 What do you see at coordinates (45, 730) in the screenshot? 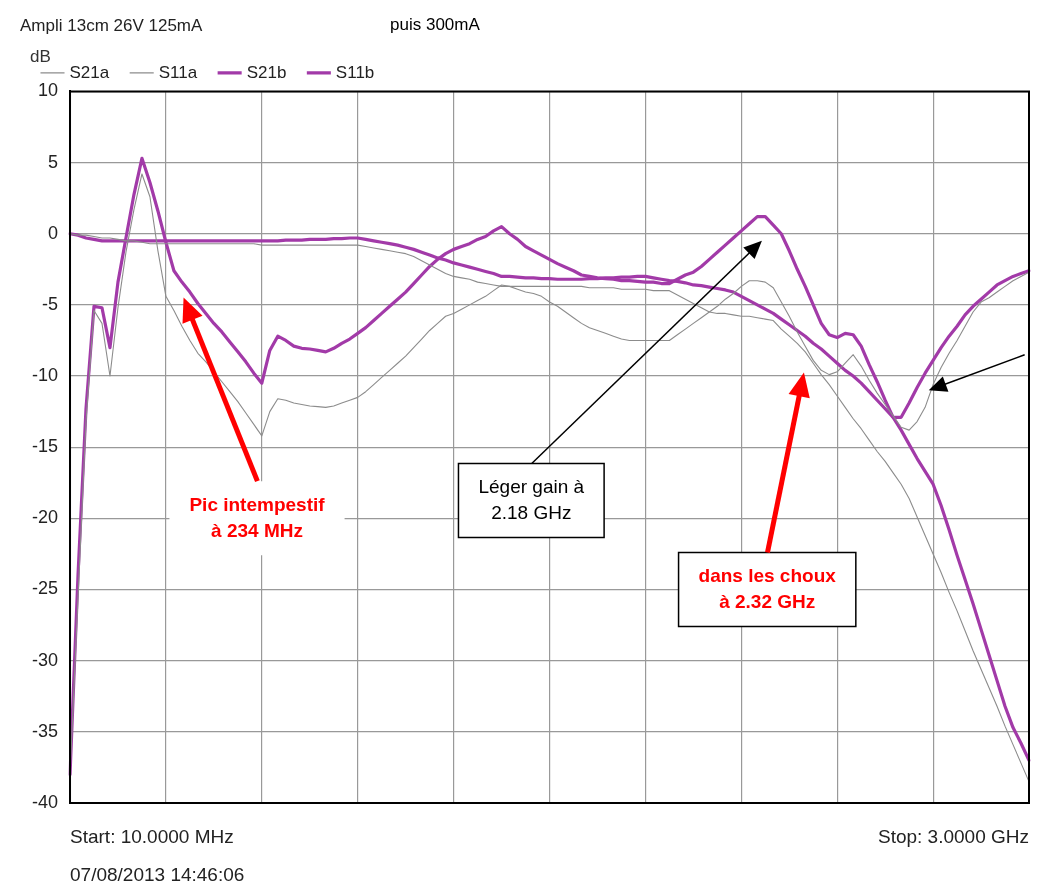
I see `y-tick-label: -35` at bounding box center [45, 730].